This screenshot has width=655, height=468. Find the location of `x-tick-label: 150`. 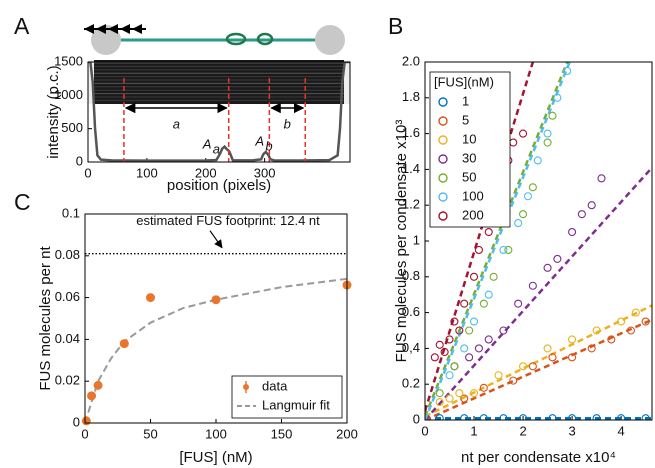

x-tick-label: 150 is located at coordinates (282, 433).